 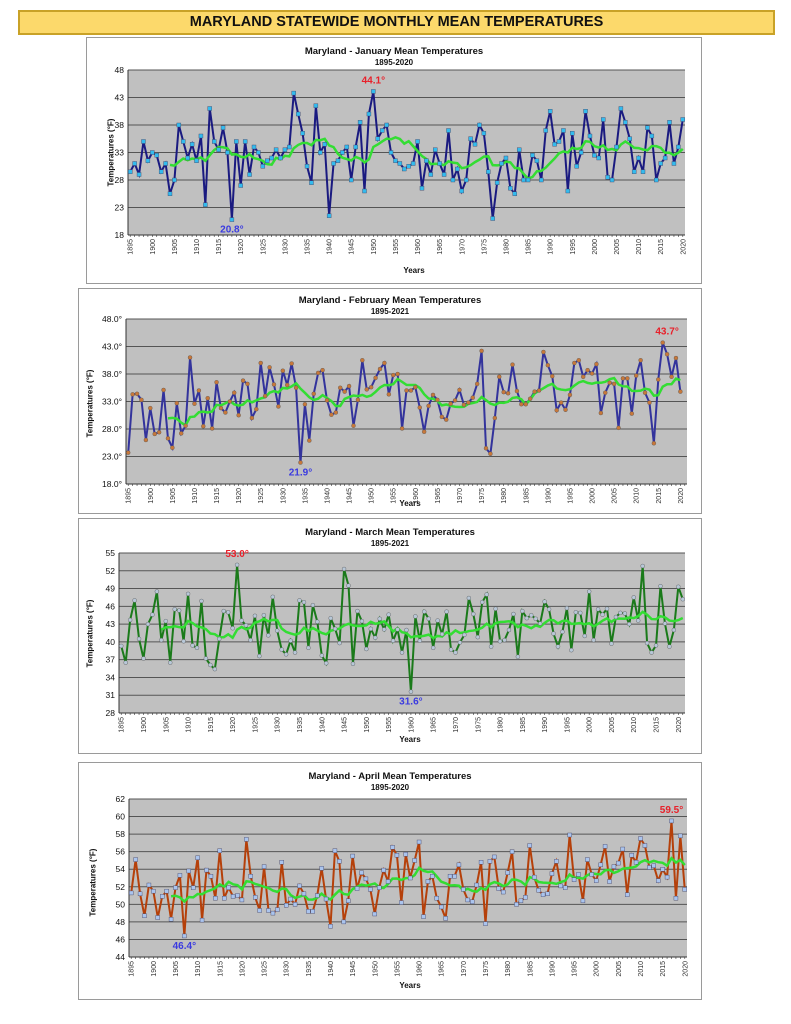 I want to click on chart-subtitle: 1895-2020, so click(x=390, y=787).